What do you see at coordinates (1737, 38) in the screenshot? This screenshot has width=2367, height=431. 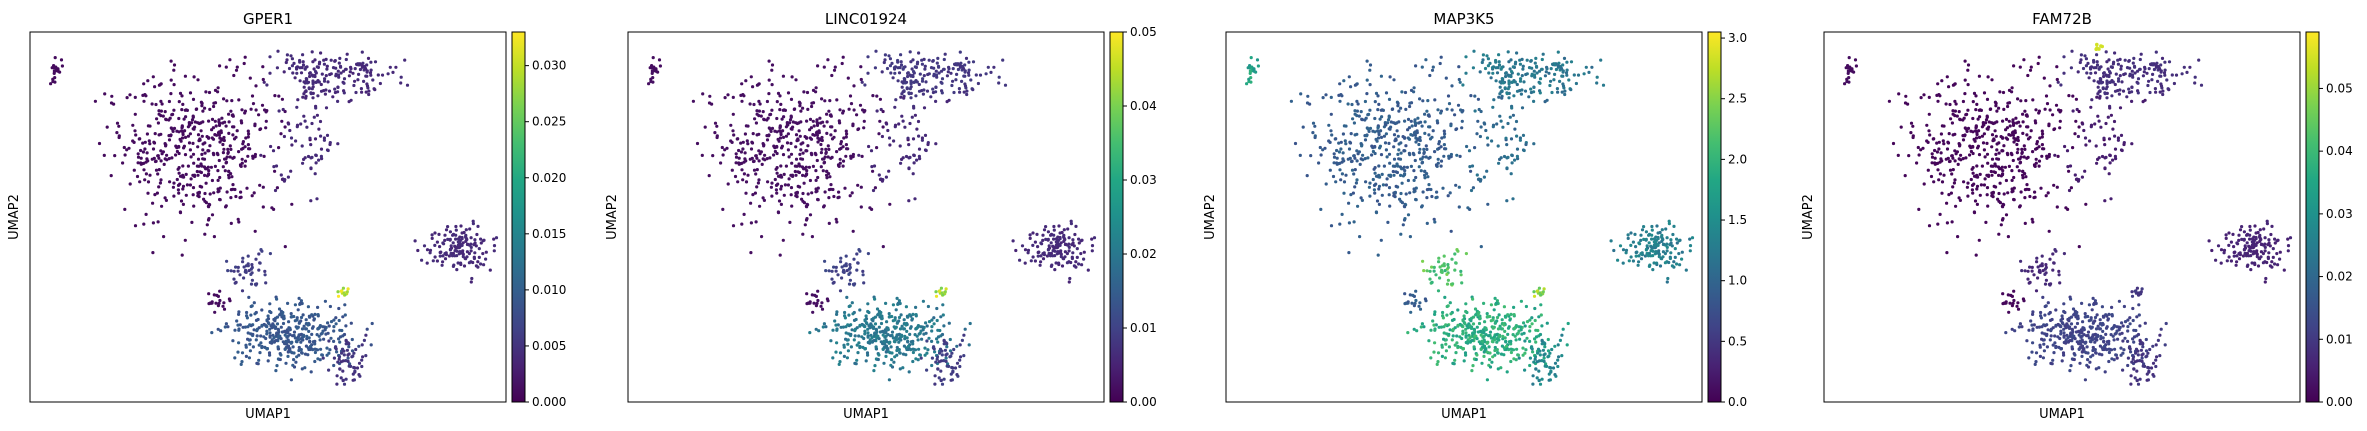 I see `colorbar-tick-label: 3.0` at bounding box center [1737, 38].